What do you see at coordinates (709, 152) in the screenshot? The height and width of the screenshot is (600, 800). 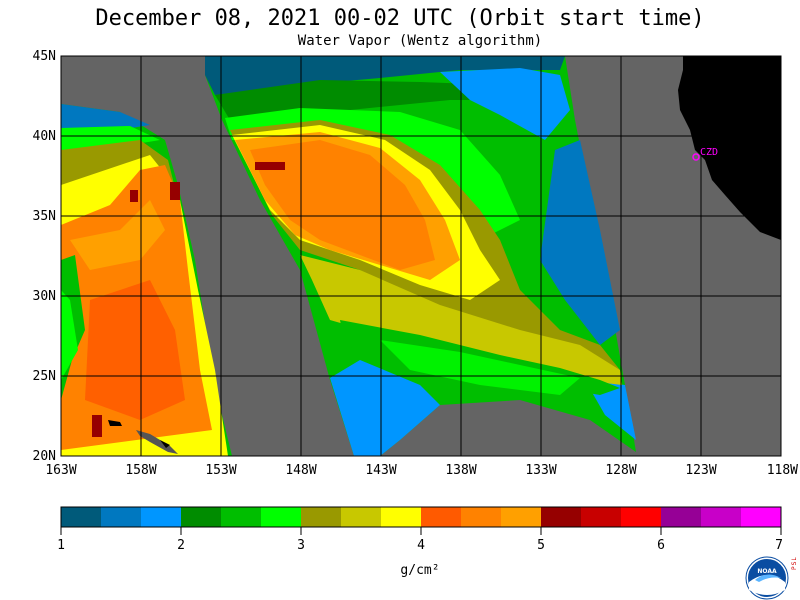 I see `station-label: CZD` at bounding box center [709, 152].